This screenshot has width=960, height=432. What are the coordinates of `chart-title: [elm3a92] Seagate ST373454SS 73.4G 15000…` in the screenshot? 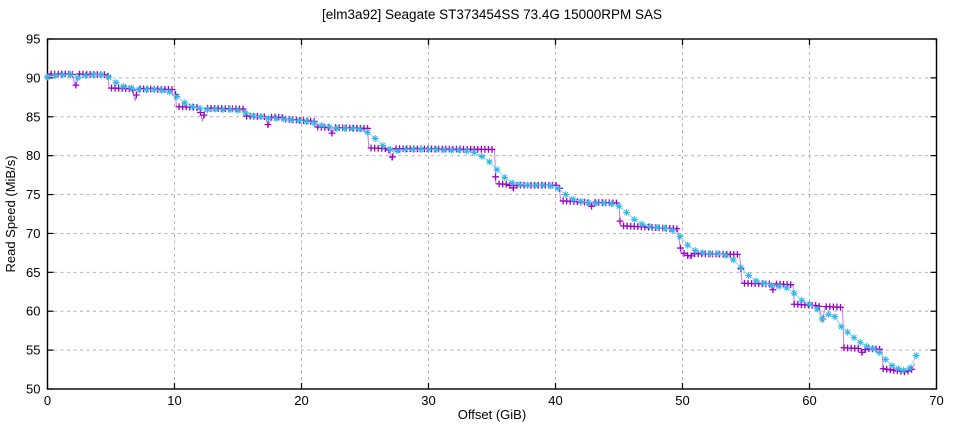 It's located at (492, 14).